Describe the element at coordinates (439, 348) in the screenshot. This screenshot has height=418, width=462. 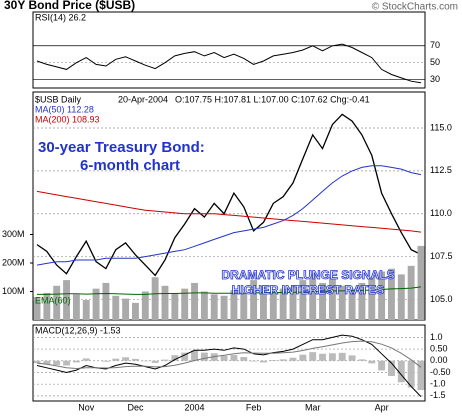
I see `y-tick-label: 0.50` at that location.